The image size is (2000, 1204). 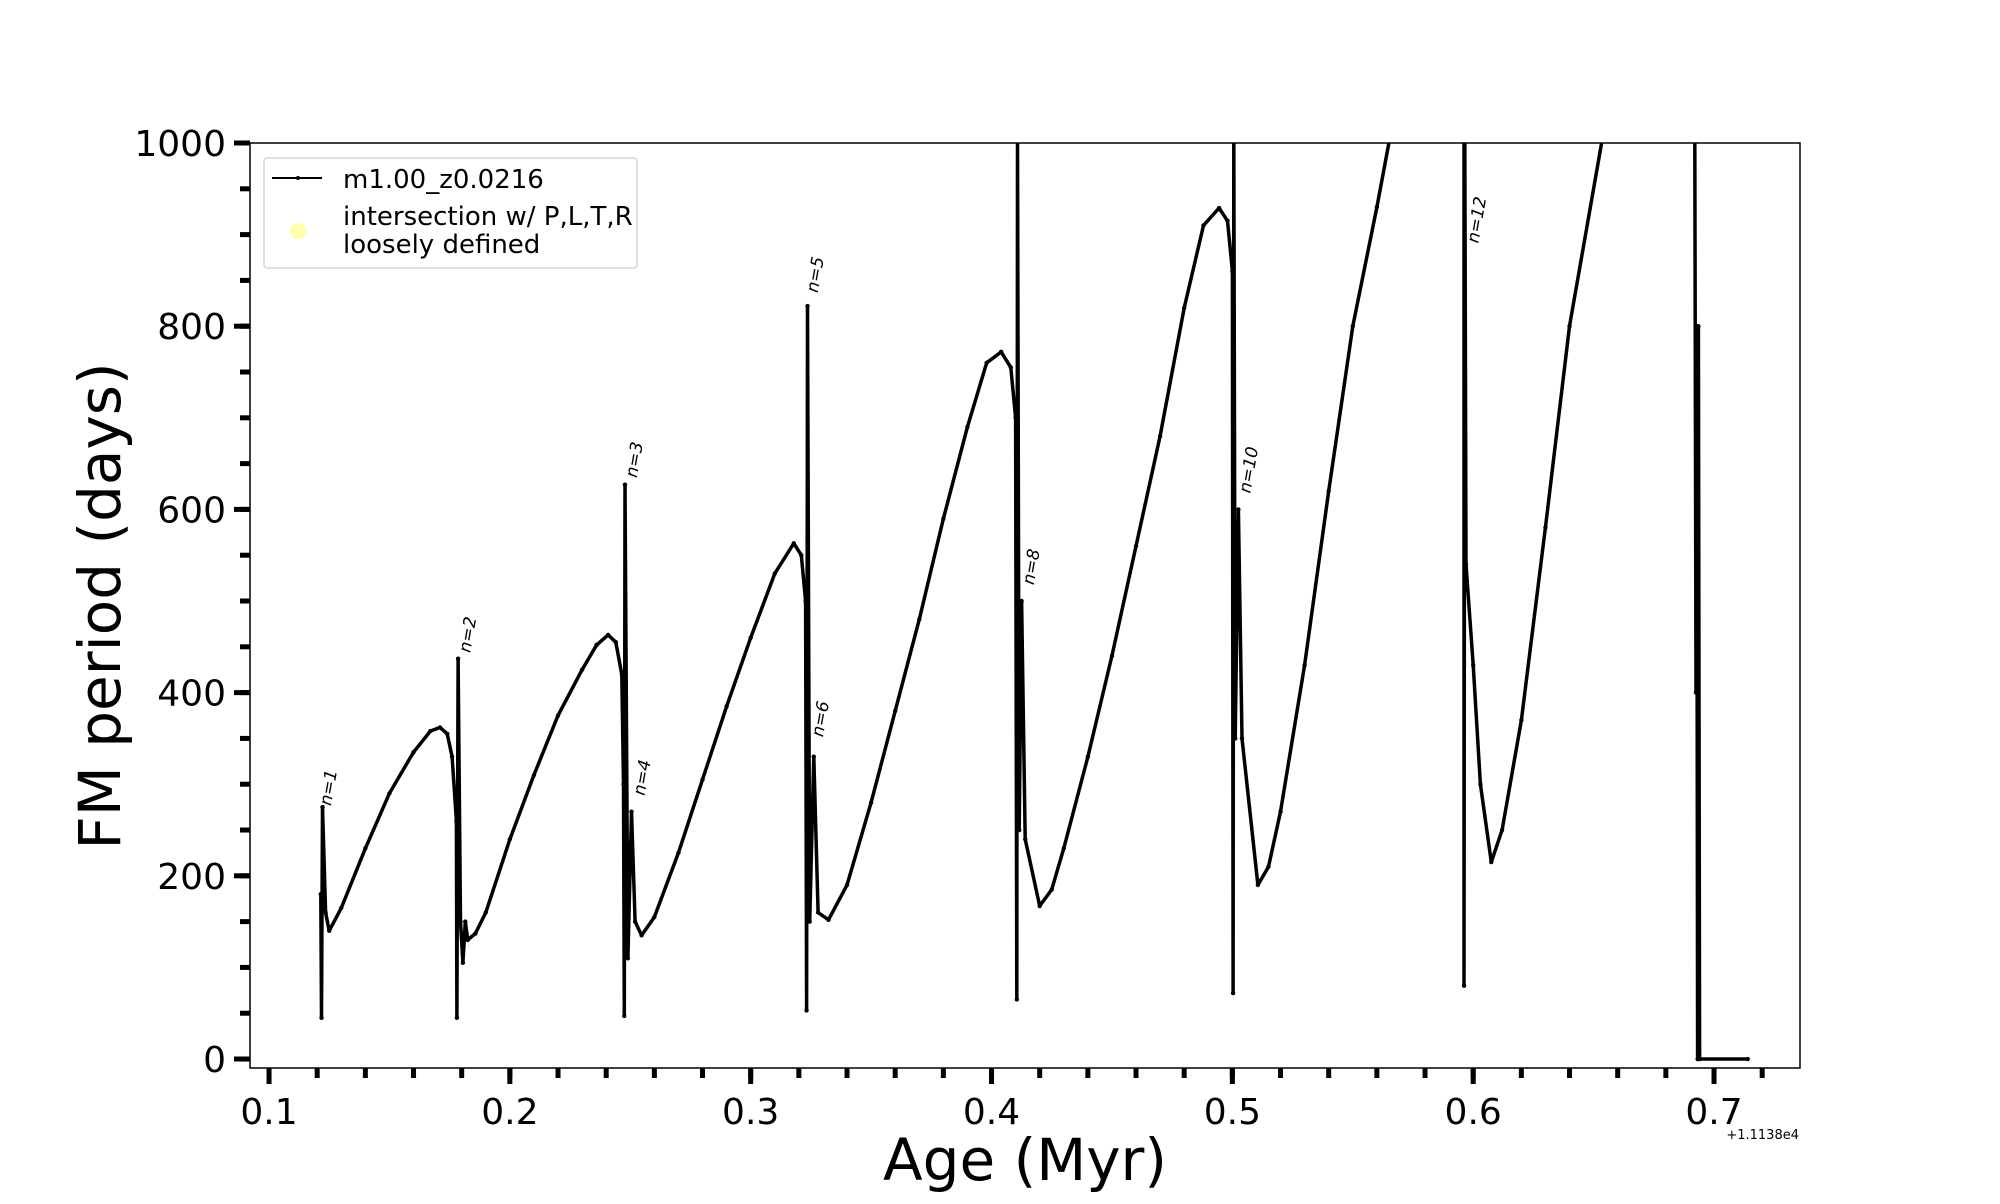 What do you see at coordinates (1762, 1135) in the screenshot?
I see `x-offset-text: +1.1138e4` at bounding box center [1762, 1135].